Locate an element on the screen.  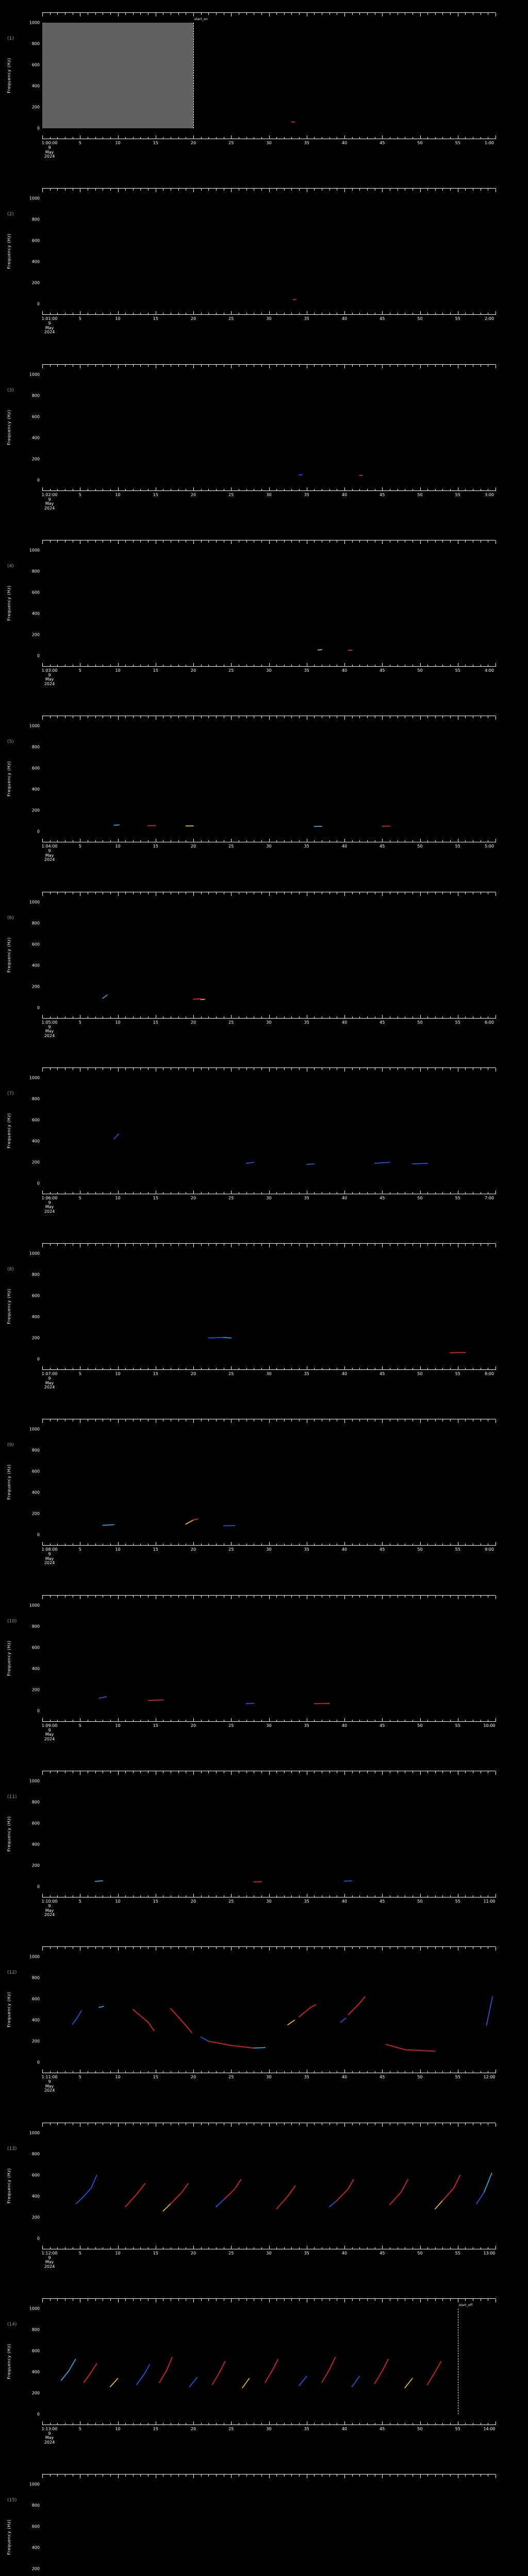
frequency-tracks is located at coordinates (251, 825).